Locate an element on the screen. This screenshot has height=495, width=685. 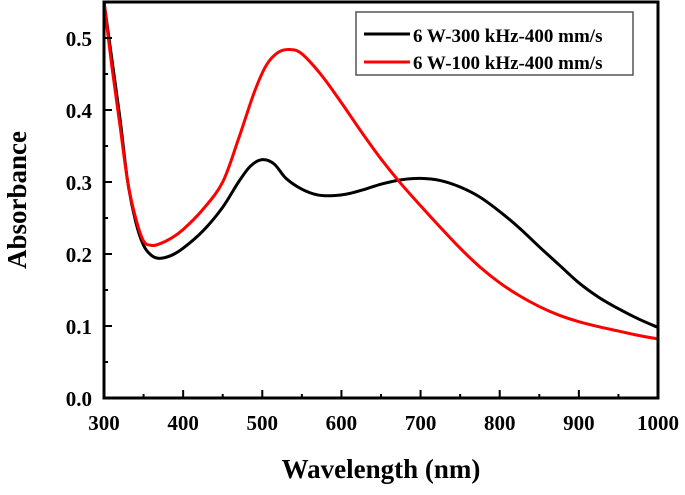
x-tick-label: 1000 is located at coordinates (658, 423).